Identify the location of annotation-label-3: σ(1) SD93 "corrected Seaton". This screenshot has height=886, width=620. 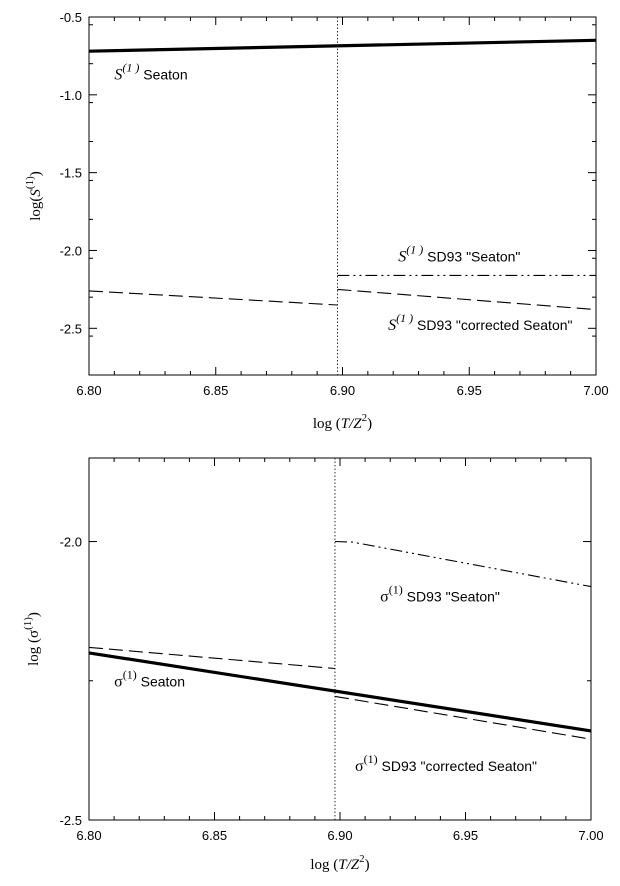
(446, 763).